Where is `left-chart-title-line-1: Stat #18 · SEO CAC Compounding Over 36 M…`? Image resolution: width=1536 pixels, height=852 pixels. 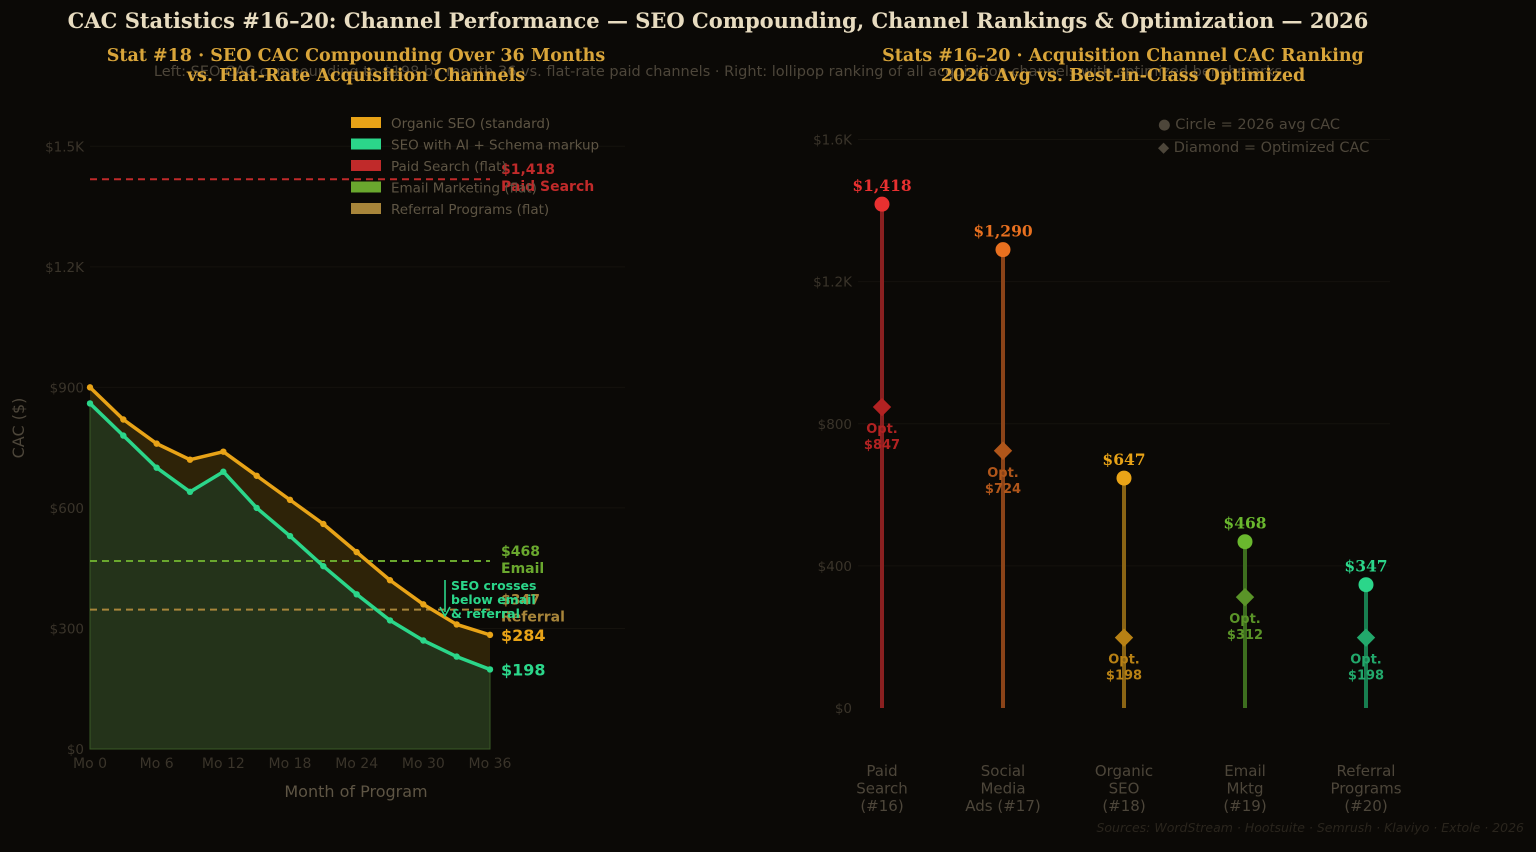 left-chart-title-line-1: Stat #18 · SEO CAC Compounding Over 36 M… is located at coordinates (356, 56).